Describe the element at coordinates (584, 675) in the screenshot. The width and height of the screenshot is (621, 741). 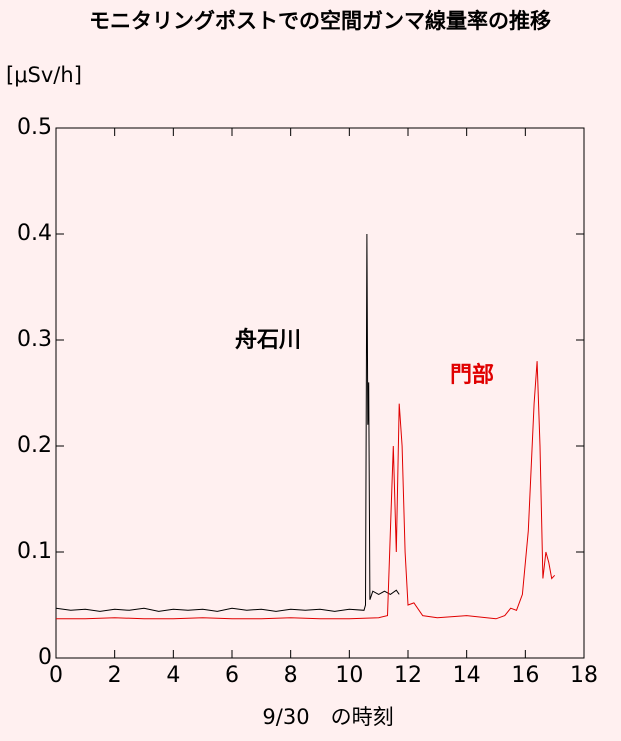
I see `x-tick-label: 18` at that location.